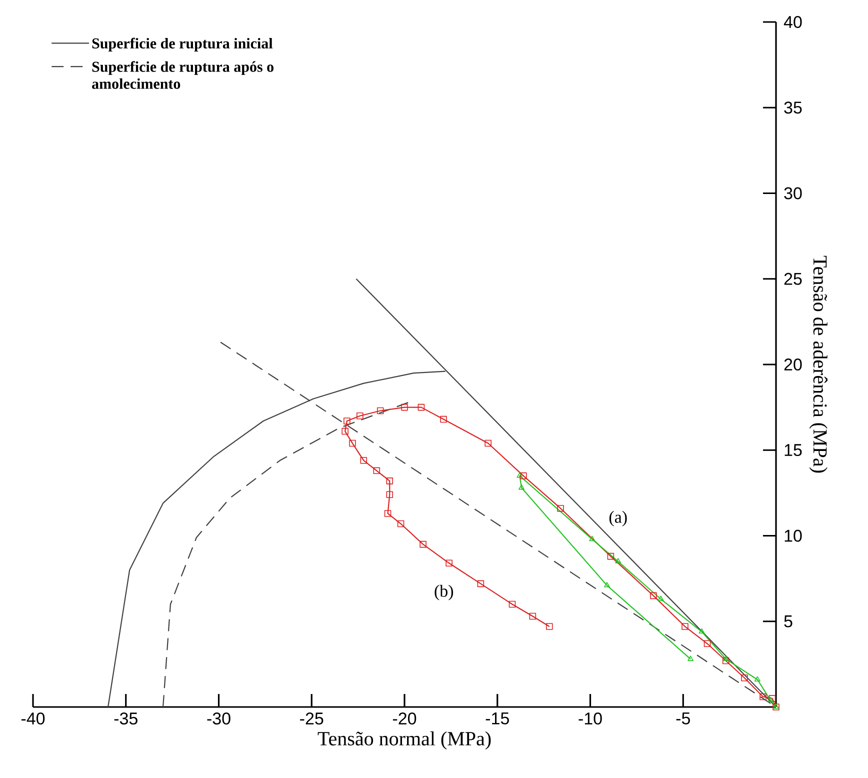 This screenshot has width=868, height=778. Describe the element at coordinates (497, 718) in the screenshot. I see `x-tick-label: -15` at that location.